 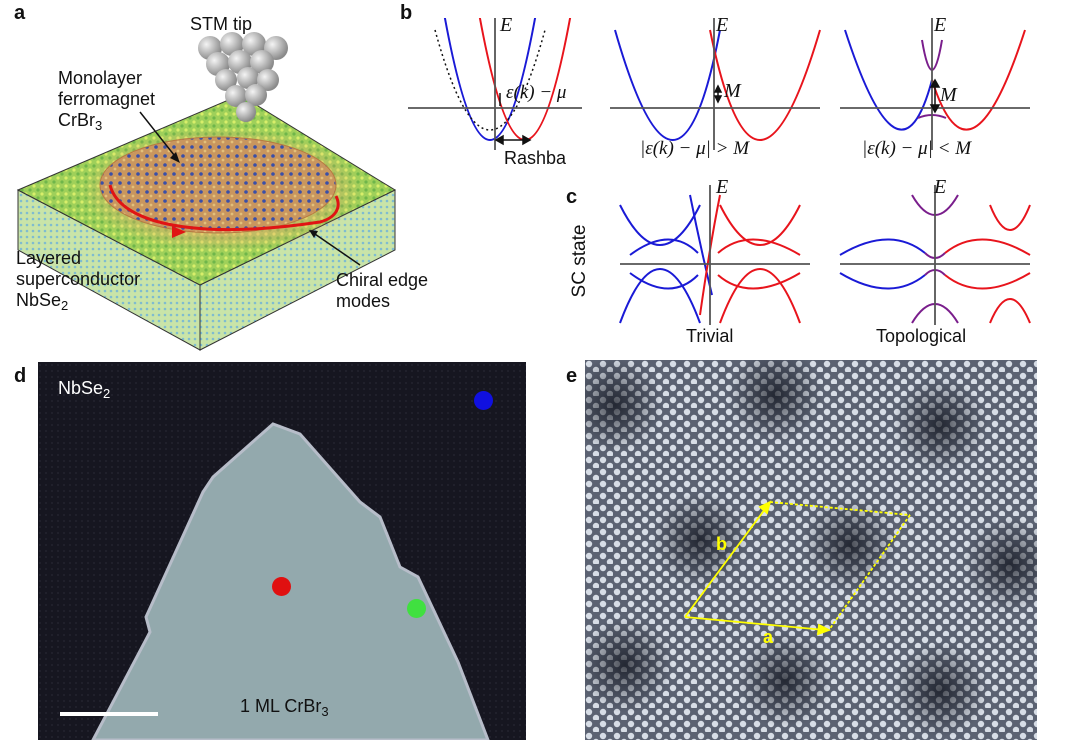 I want to click on d-scale-bar, so click(x=109, y=714).